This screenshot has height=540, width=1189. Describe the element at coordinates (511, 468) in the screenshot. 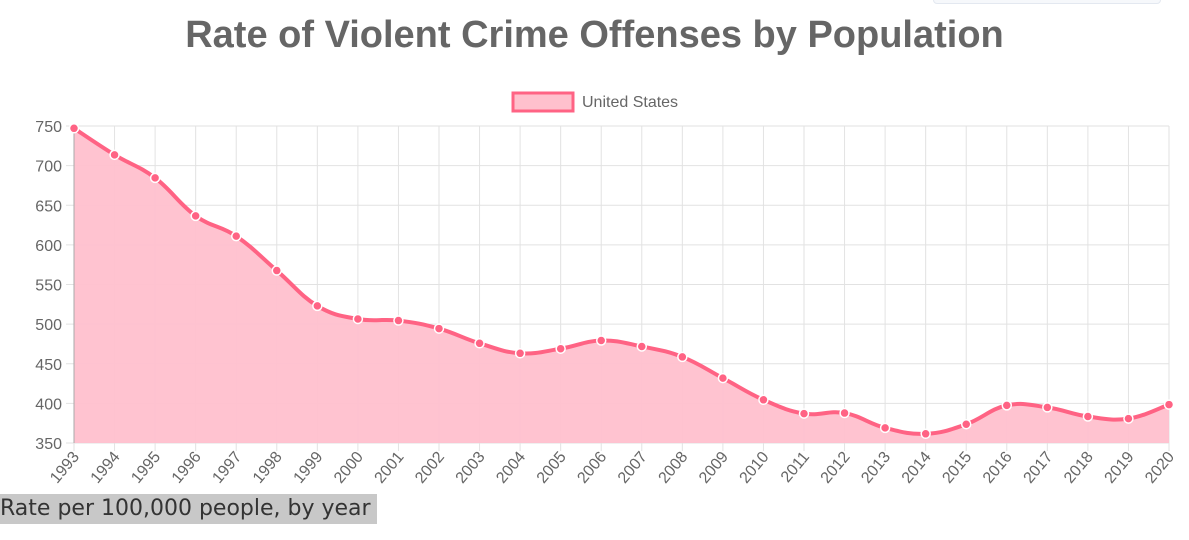

I see `x-tick-label: 2004` at that location.